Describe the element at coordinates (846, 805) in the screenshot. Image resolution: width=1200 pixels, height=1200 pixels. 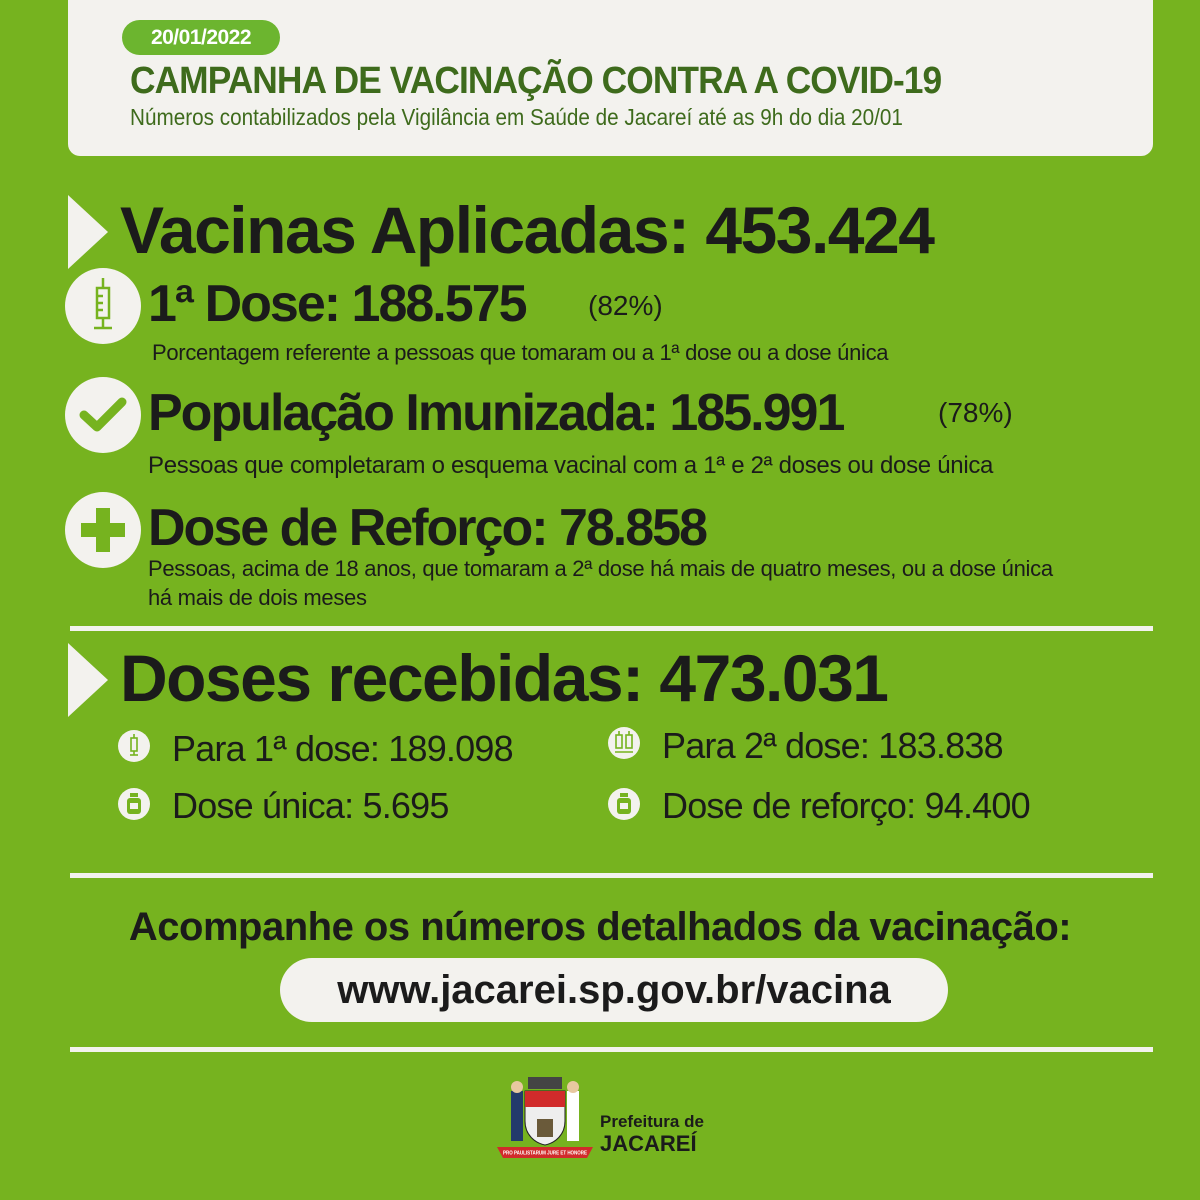
I see `received-booster: Dose de reforço: 94.400` at that location.